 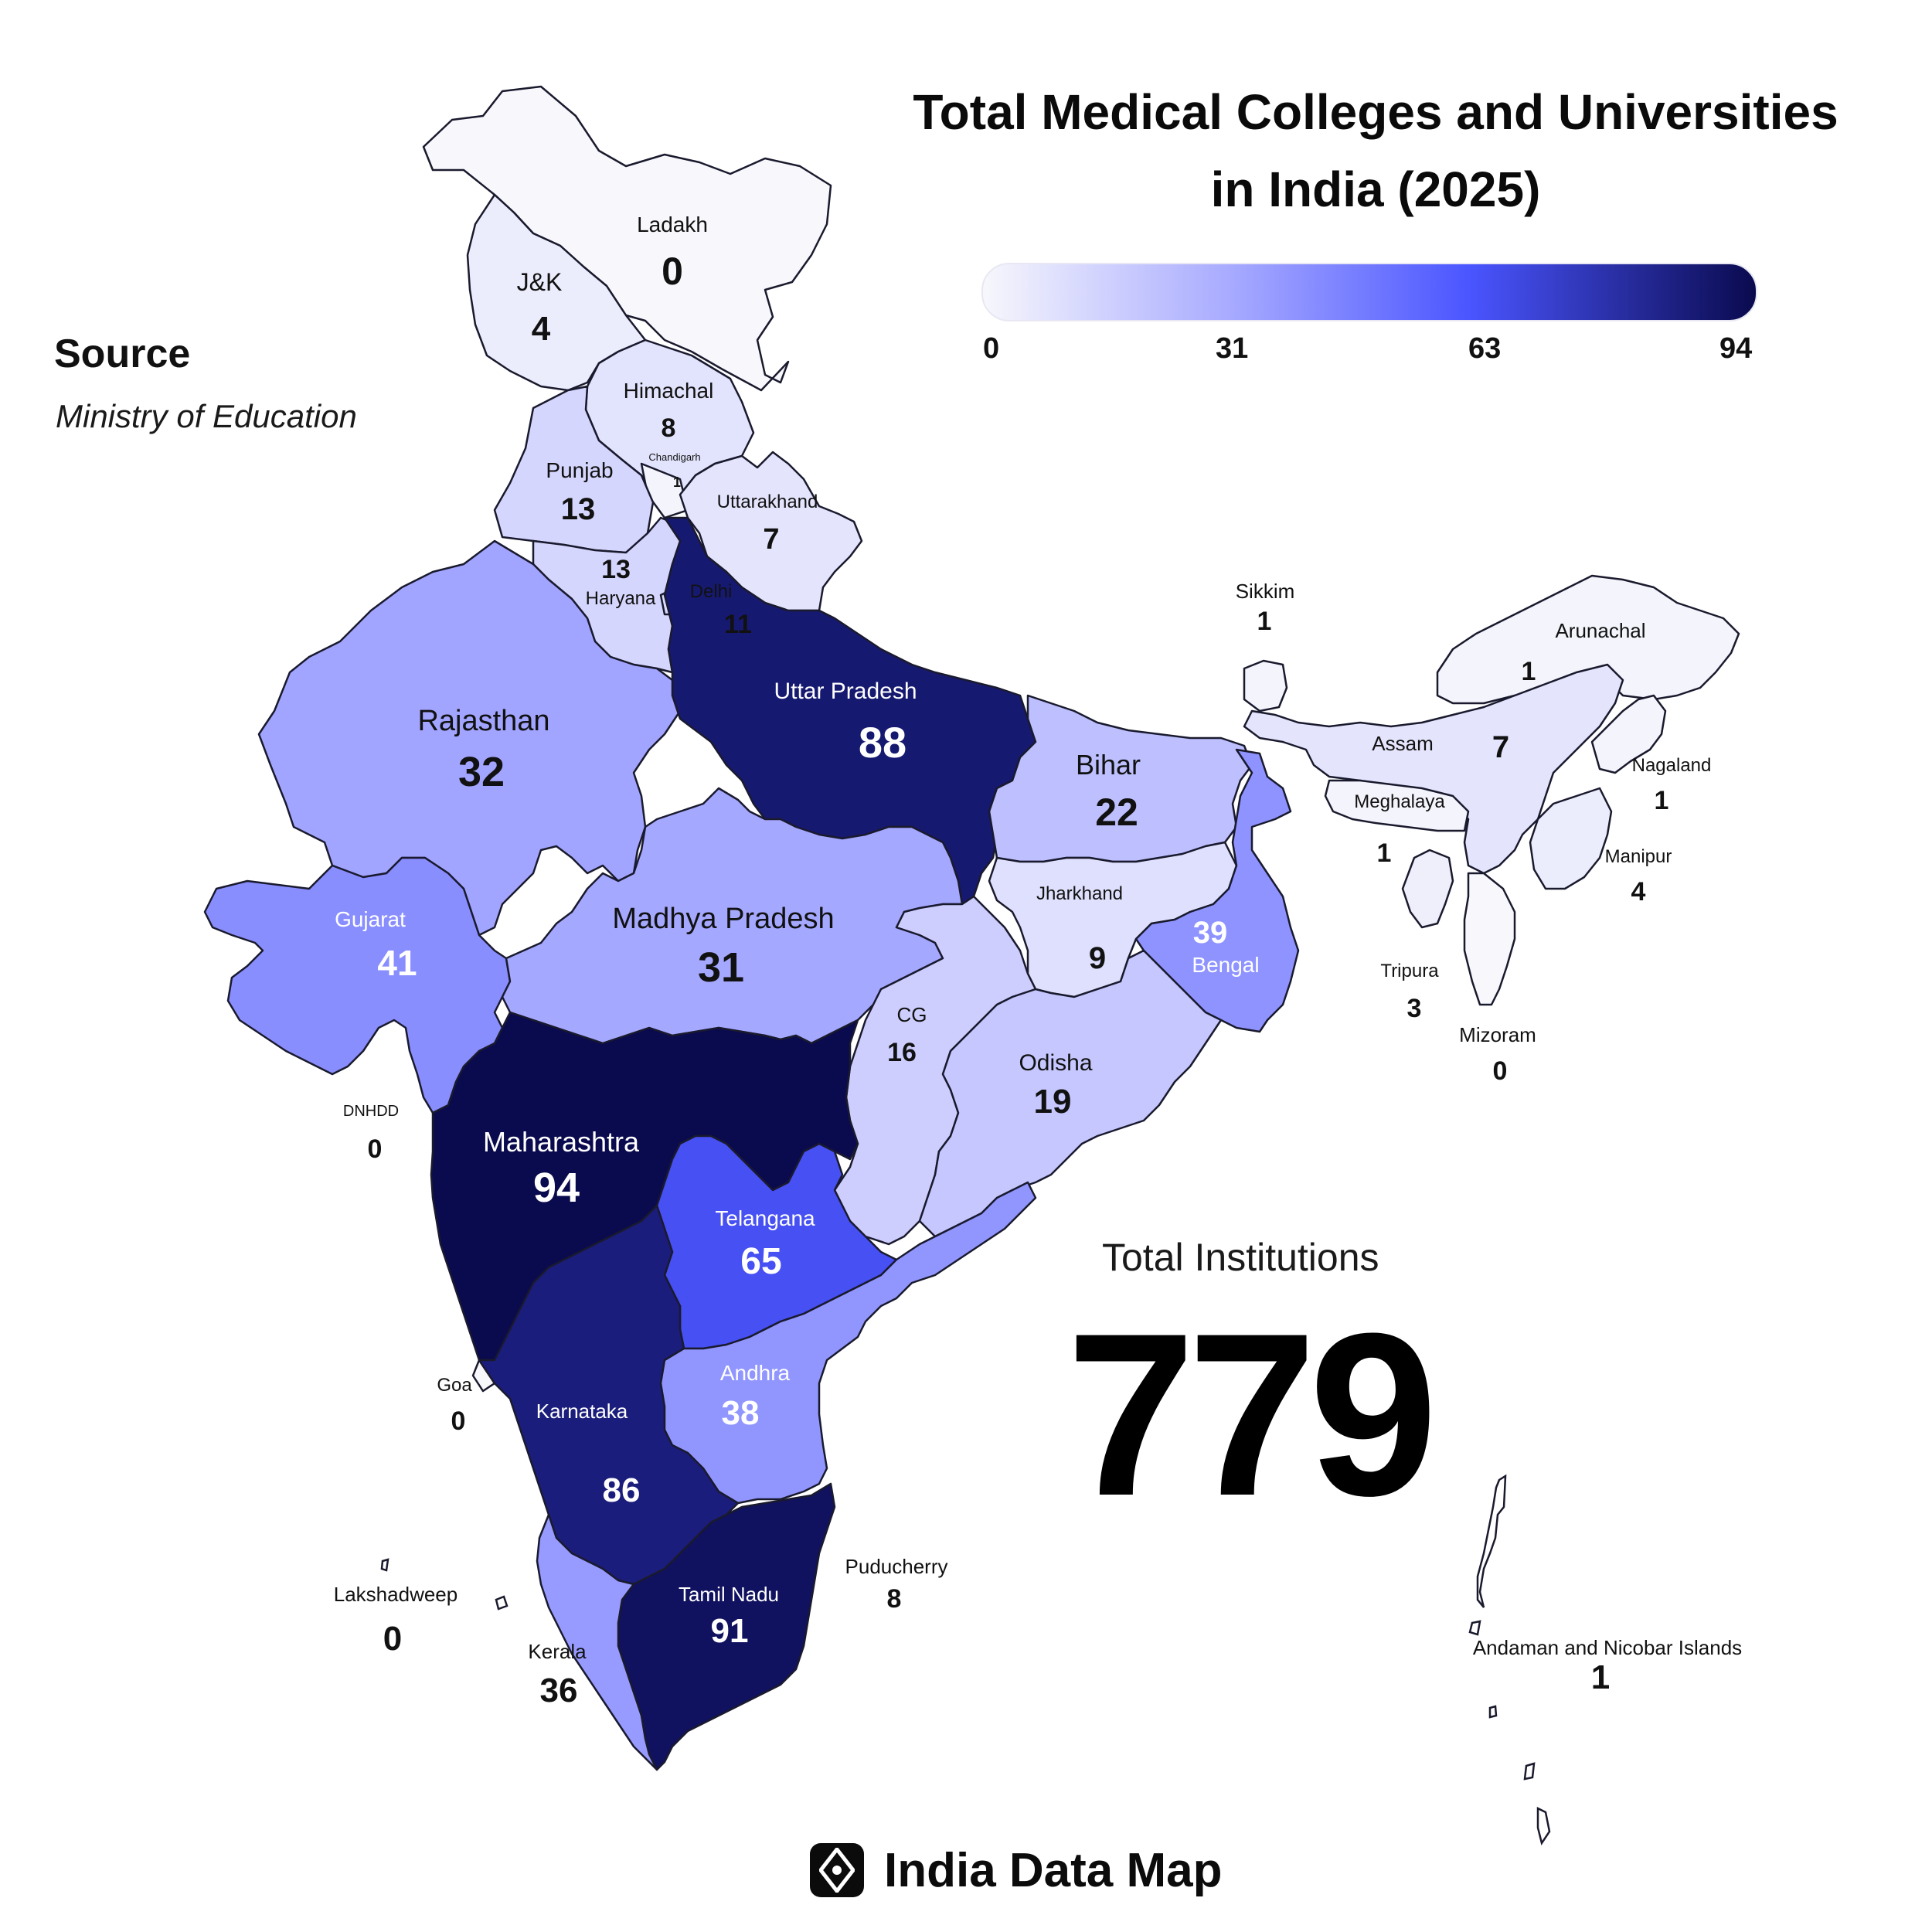 I want to click on region-meghalaya, so click(x=1397, y=806).